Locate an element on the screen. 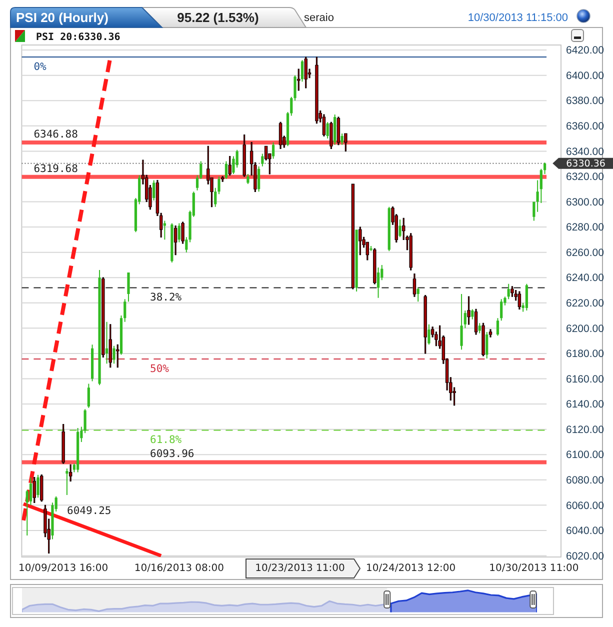 This screenshot has width=613, height=627. y-tick-label: 6180.00 is located at coordinates (585, 354).